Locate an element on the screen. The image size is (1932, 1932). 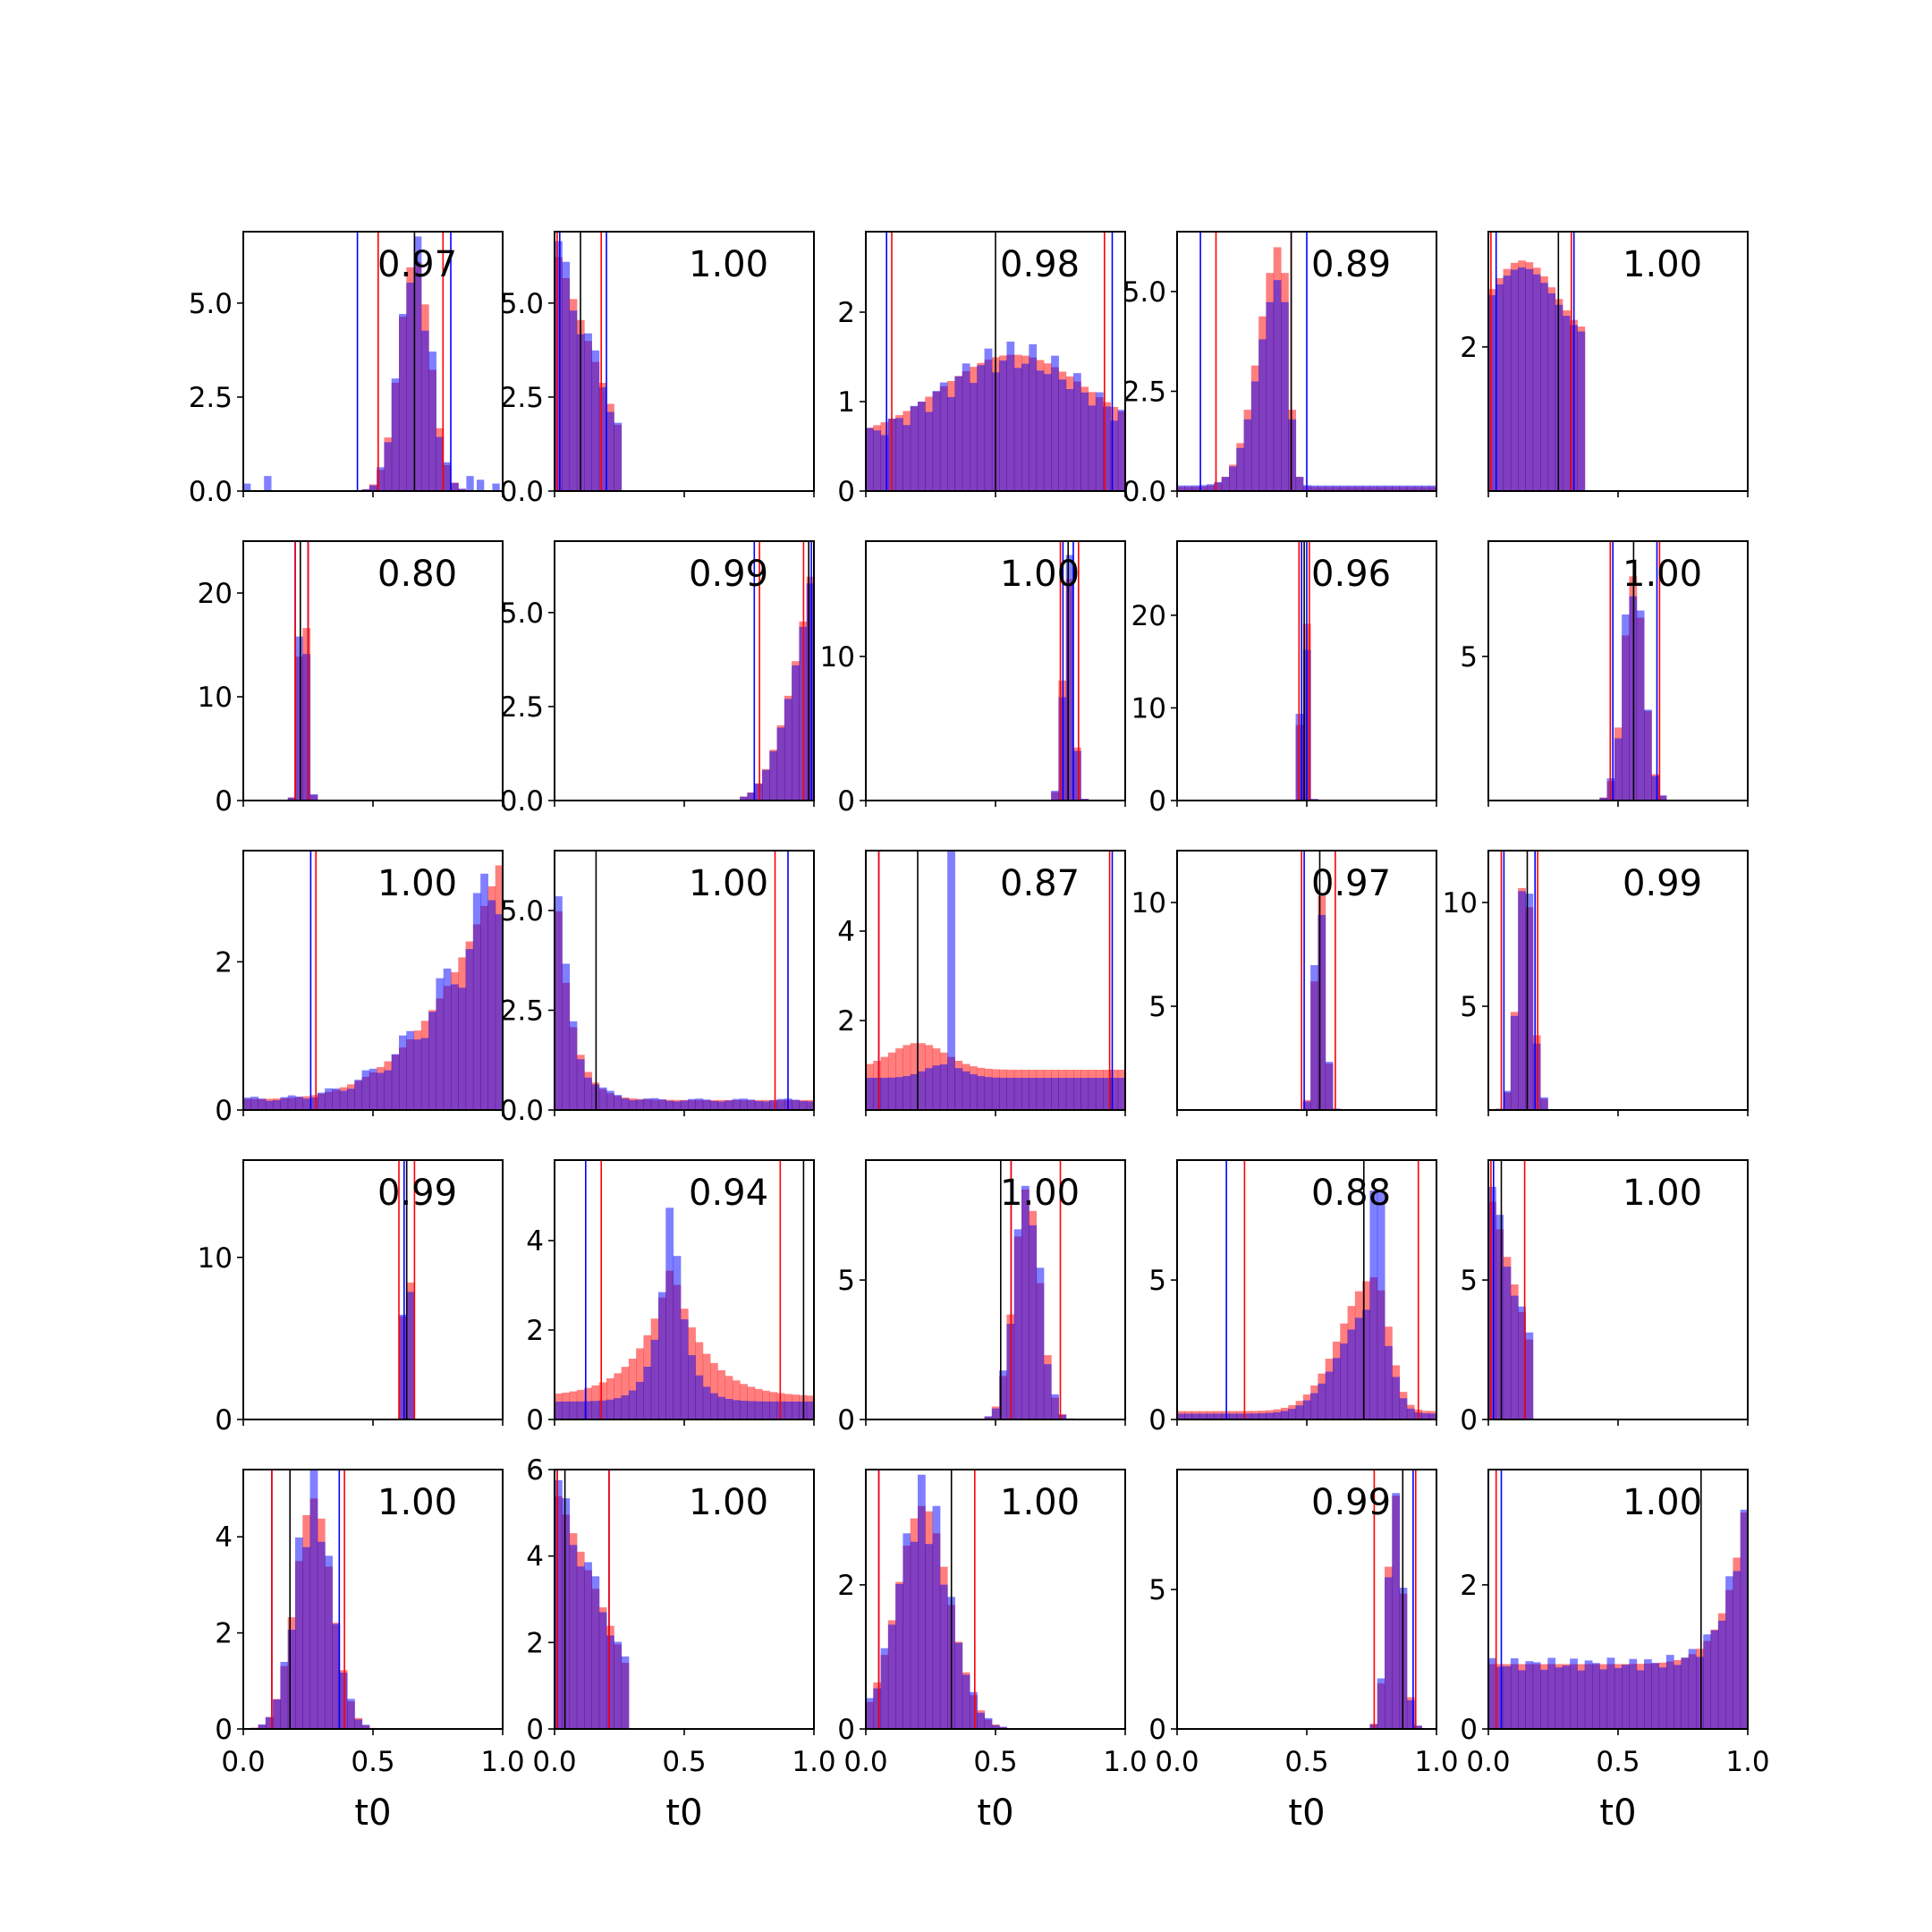
subplot-4-1: 0.99 0 10 is located at coordinates (351, 1297).